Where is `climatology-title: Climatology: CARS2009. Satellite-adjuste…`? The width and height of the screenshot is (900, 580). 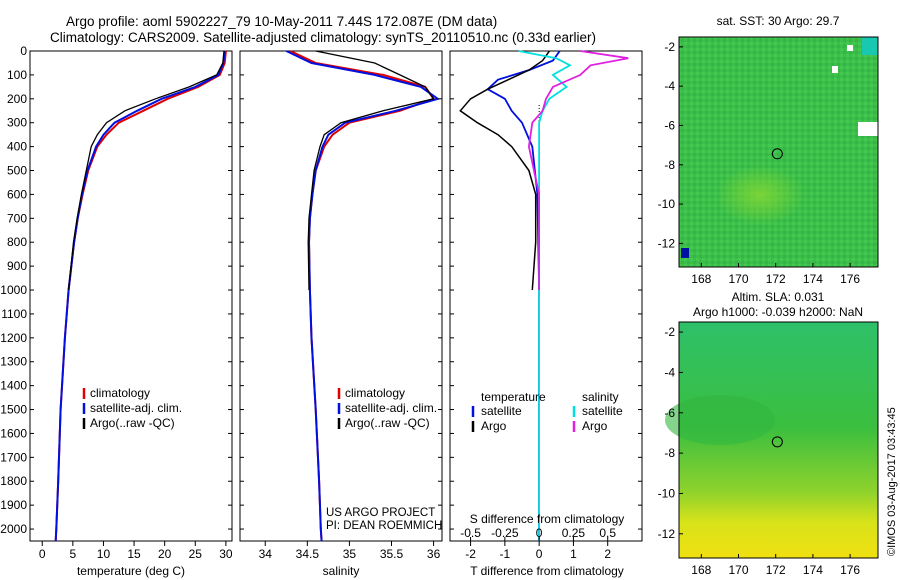 climatology-title: Climatology: CARS2009. Satellite-adjuste… is located at coordinates (323, 37).